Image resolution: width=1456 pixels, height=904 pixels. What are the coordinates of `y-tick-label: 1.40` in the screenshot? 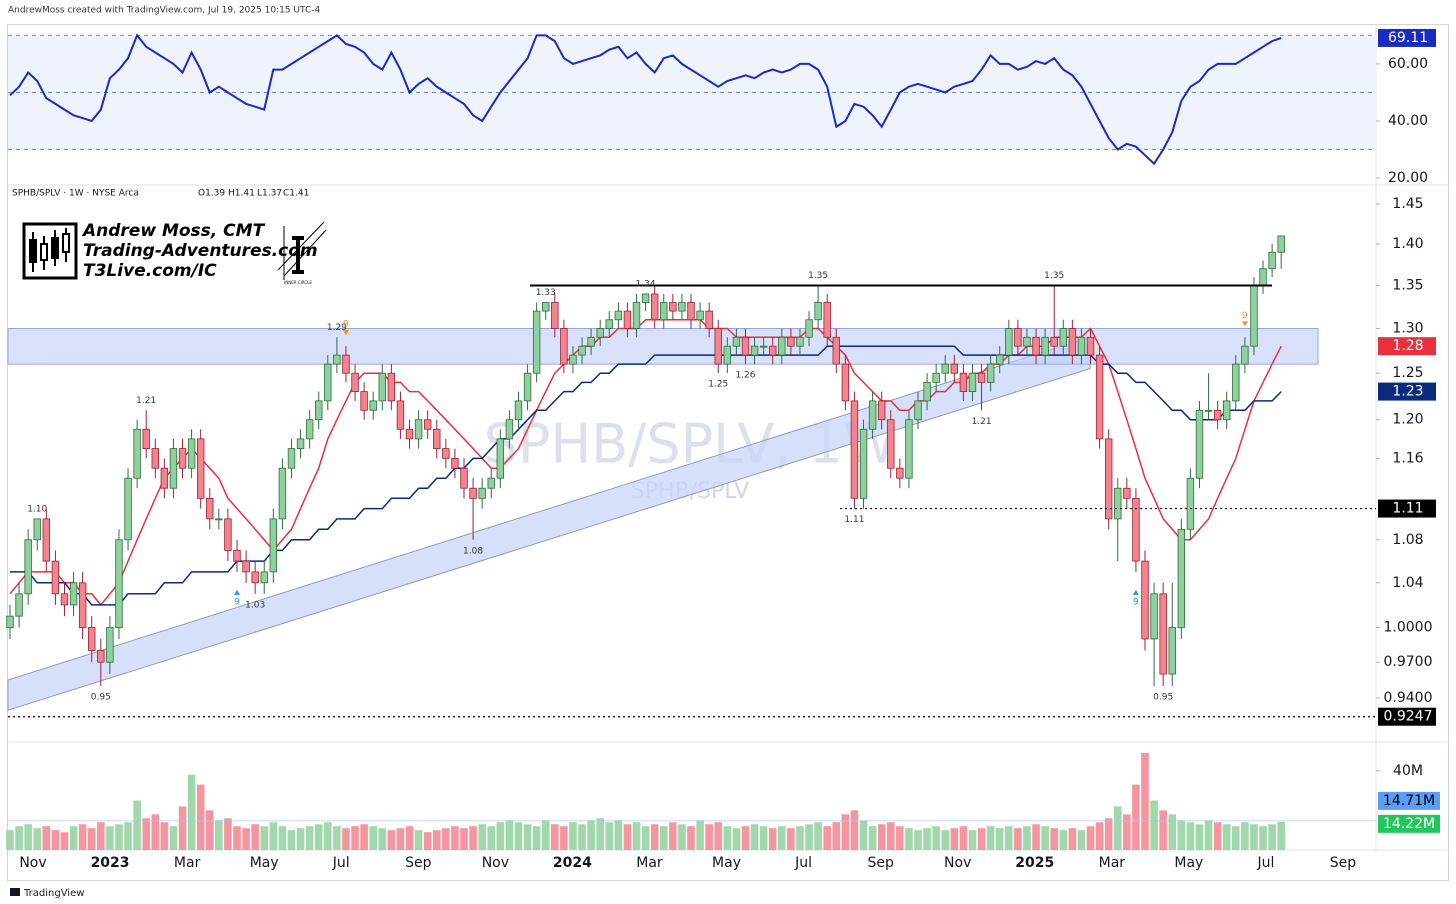 It's located at (1407, 244).